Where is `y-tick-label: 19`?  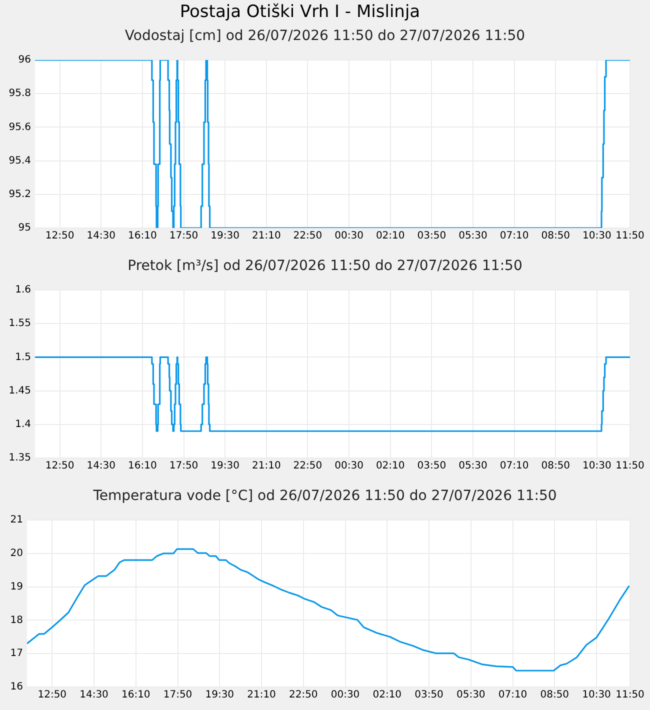 y-tick-label: 19 is located at coordinates (16, 586).